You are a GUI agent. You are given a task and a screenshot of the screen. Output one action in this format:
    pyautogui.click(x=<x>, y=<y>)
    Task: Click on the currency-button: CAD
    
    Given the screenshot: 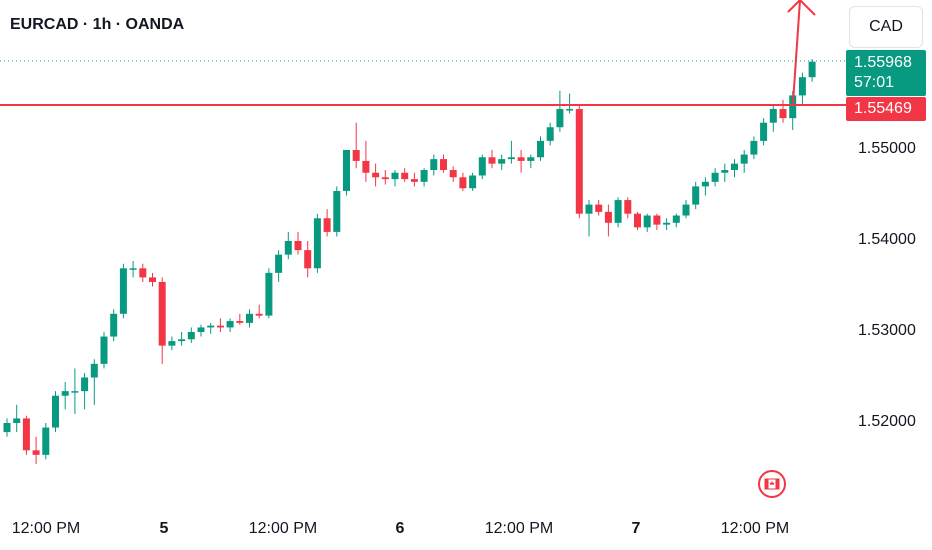 What is the action you would take?
    pyautogui.click(x=886, y=27)
    